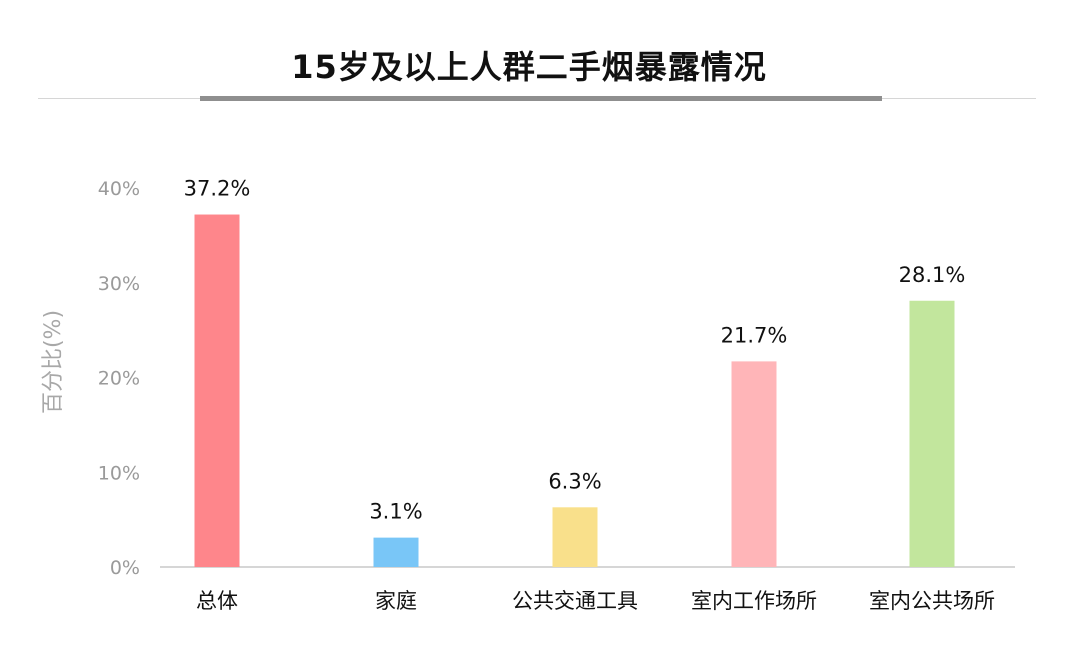  I want to click on y-axis-ticks: 0% 10% 20% 30% 40%, so click(119, 378).